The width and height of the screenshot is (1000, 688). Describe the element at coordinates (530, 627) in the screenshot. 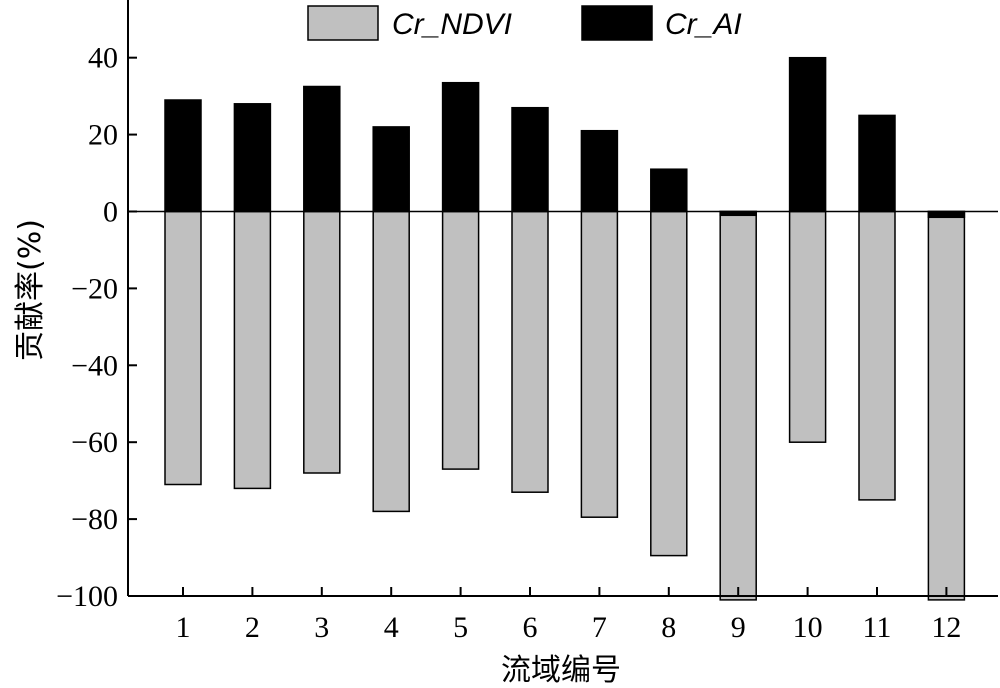

I see `x-tick-label: 6` at that location.